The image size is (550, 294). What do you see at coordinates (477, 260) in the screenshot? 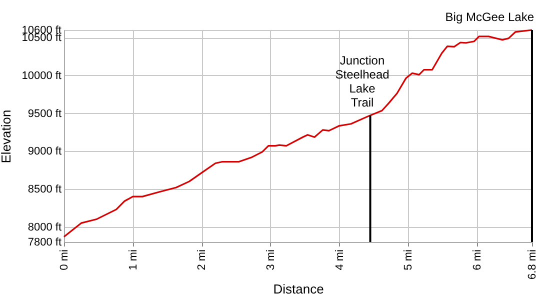
I see `x-tick-label: 6 mi` at bounding box center [477, 260].